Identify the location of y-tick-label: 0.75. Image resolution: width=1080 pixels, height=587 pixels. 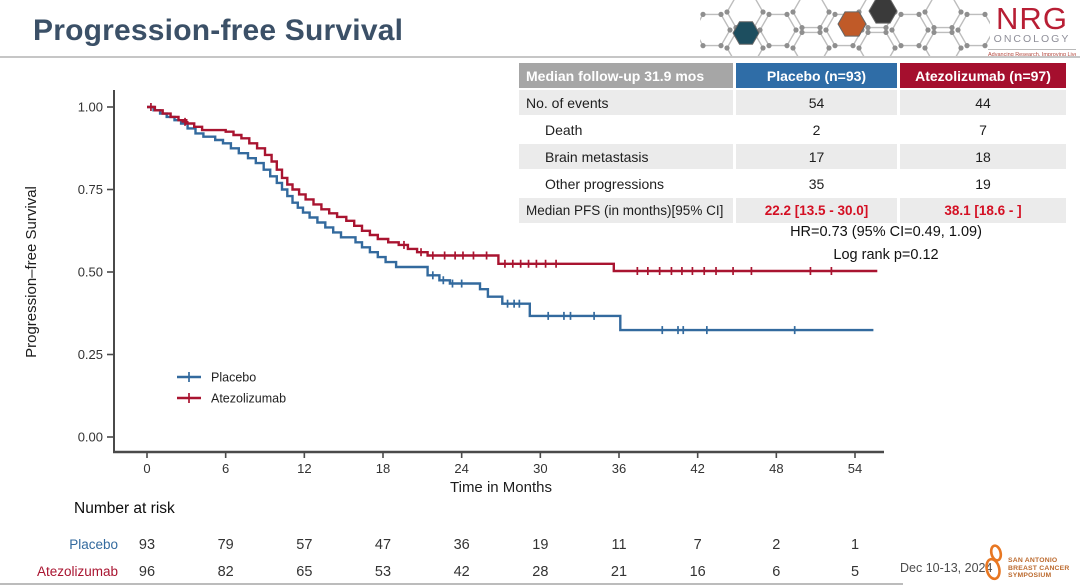
(90, 189).